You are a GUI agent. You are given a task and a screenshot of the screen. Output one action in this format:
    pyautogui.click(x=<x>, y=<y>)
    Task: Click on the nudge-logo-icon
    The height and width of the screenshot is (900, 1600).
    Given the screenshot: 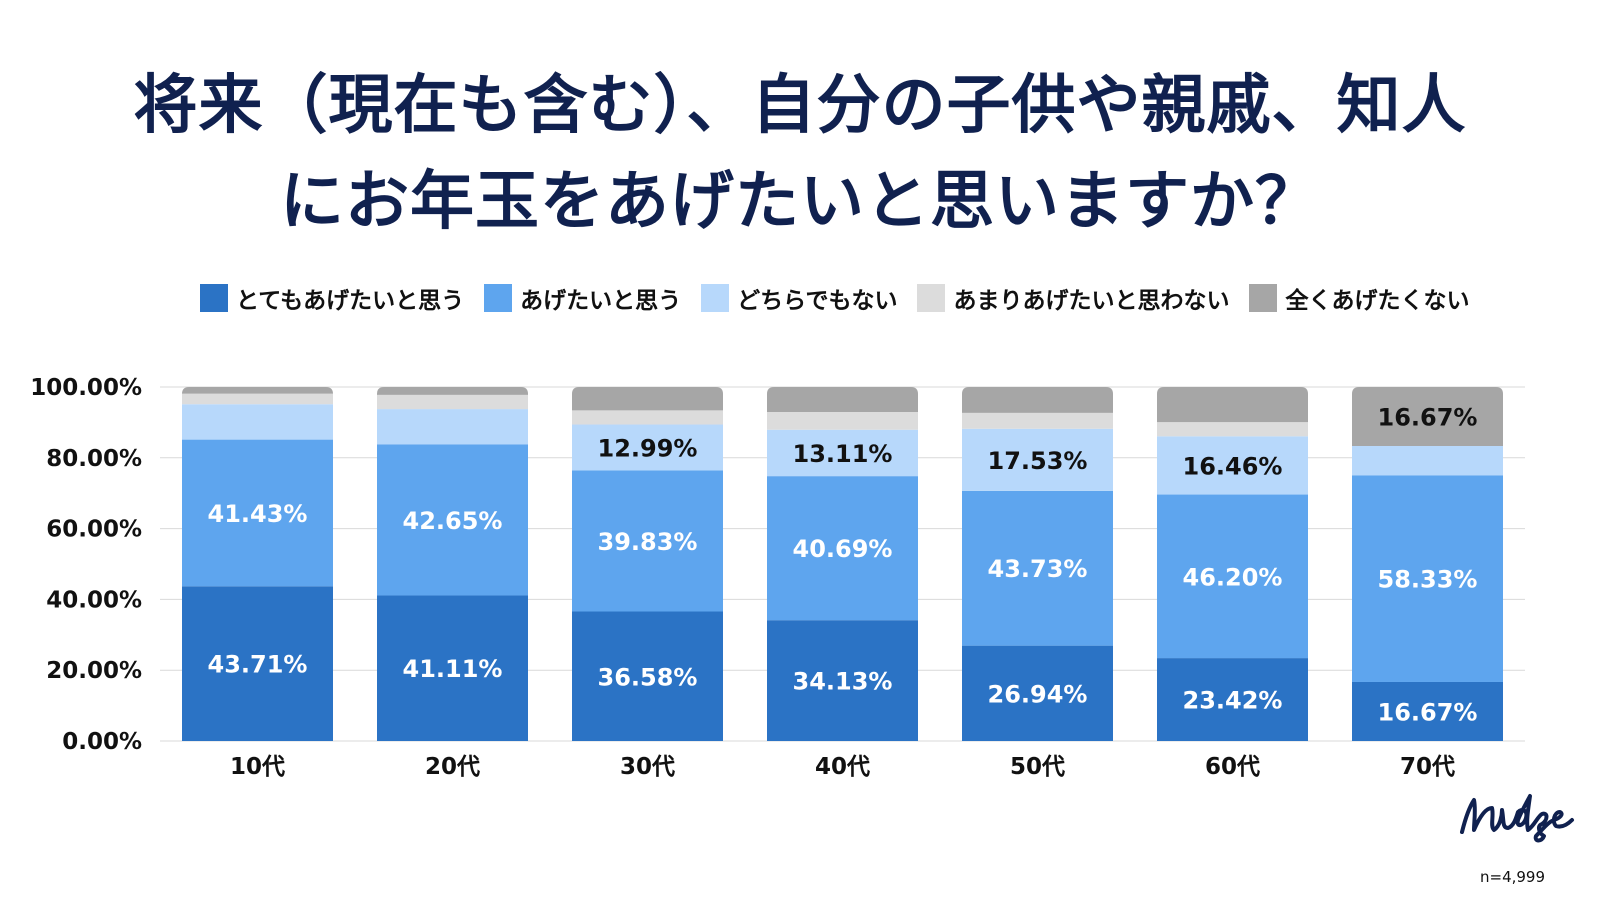 What is the action you would take?
    pyautogui.click(x=1517, y=818)
    